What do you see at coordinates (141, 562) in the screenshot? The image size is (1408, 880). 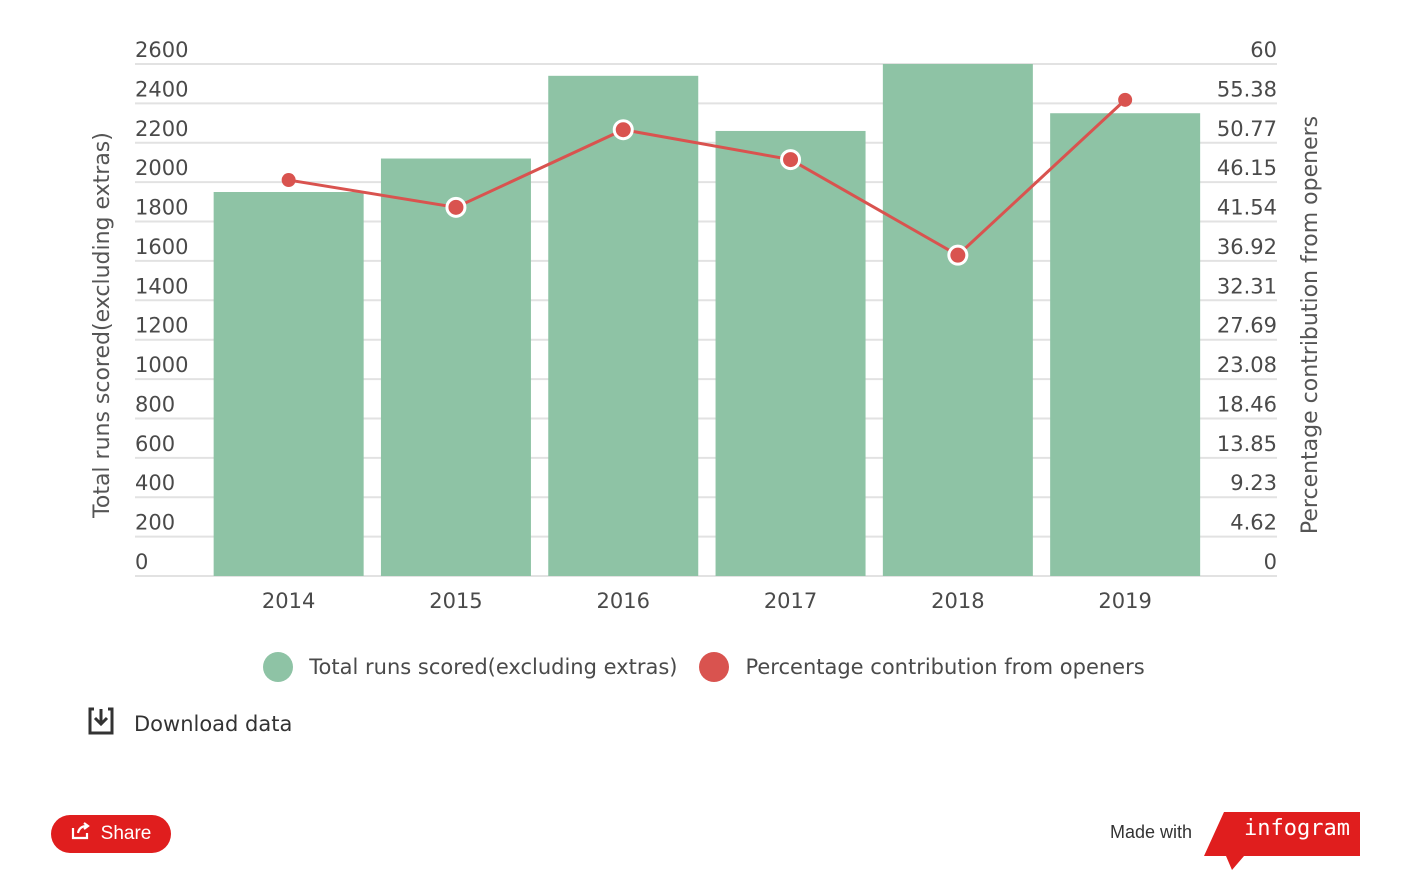 I see `y-tick-label: 0` at bounding box center [141, 562].